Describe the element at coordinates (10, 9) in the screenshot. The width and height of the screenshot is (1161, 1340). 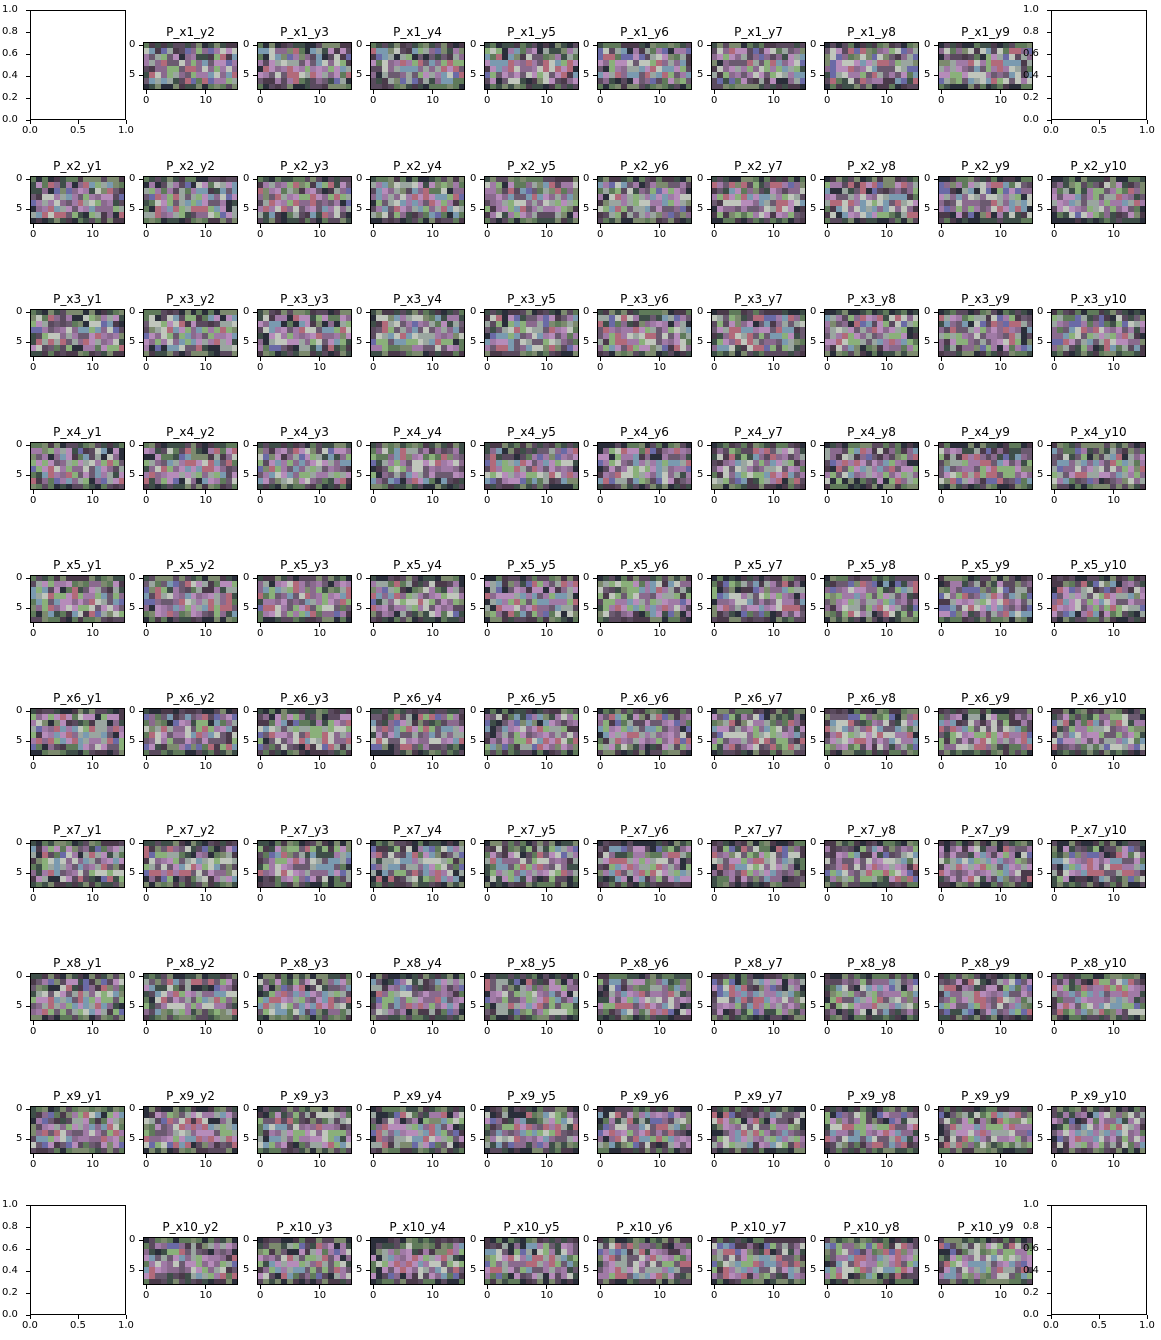
I see `y-tick-label: 1.0` at that location.